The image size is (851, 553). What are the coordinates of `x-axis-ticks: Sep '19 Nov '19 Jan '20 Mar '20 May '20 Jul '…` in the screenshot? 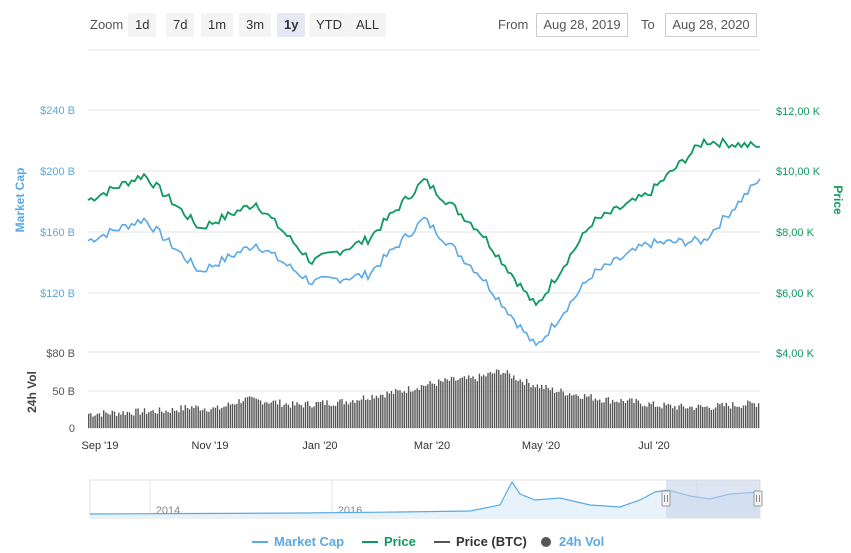 It's located at (376, 446).